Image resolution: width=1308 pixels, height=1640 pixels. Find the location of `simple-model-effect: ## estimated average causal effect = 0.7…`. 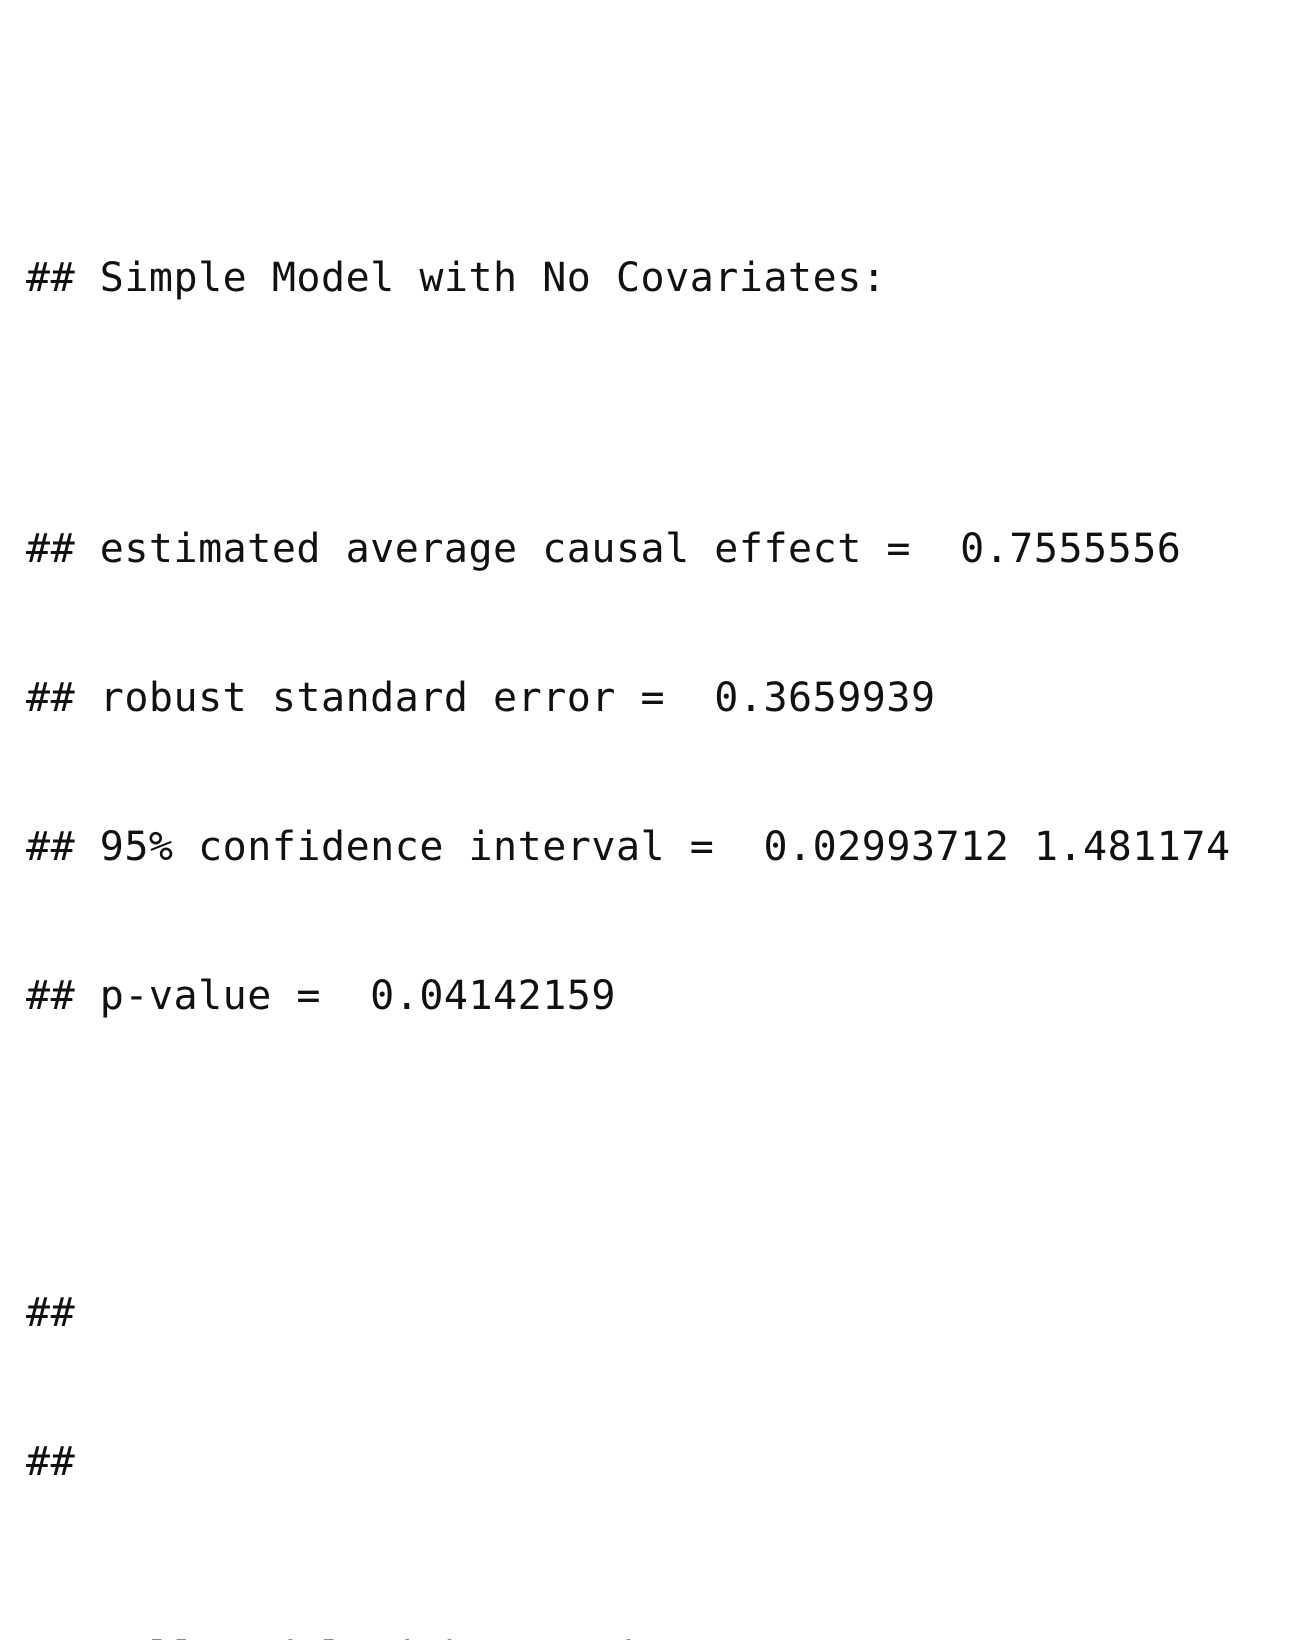

simple-model-effect: ## estimated average causal effect = 0.7… is located at coordinates (604, 549).